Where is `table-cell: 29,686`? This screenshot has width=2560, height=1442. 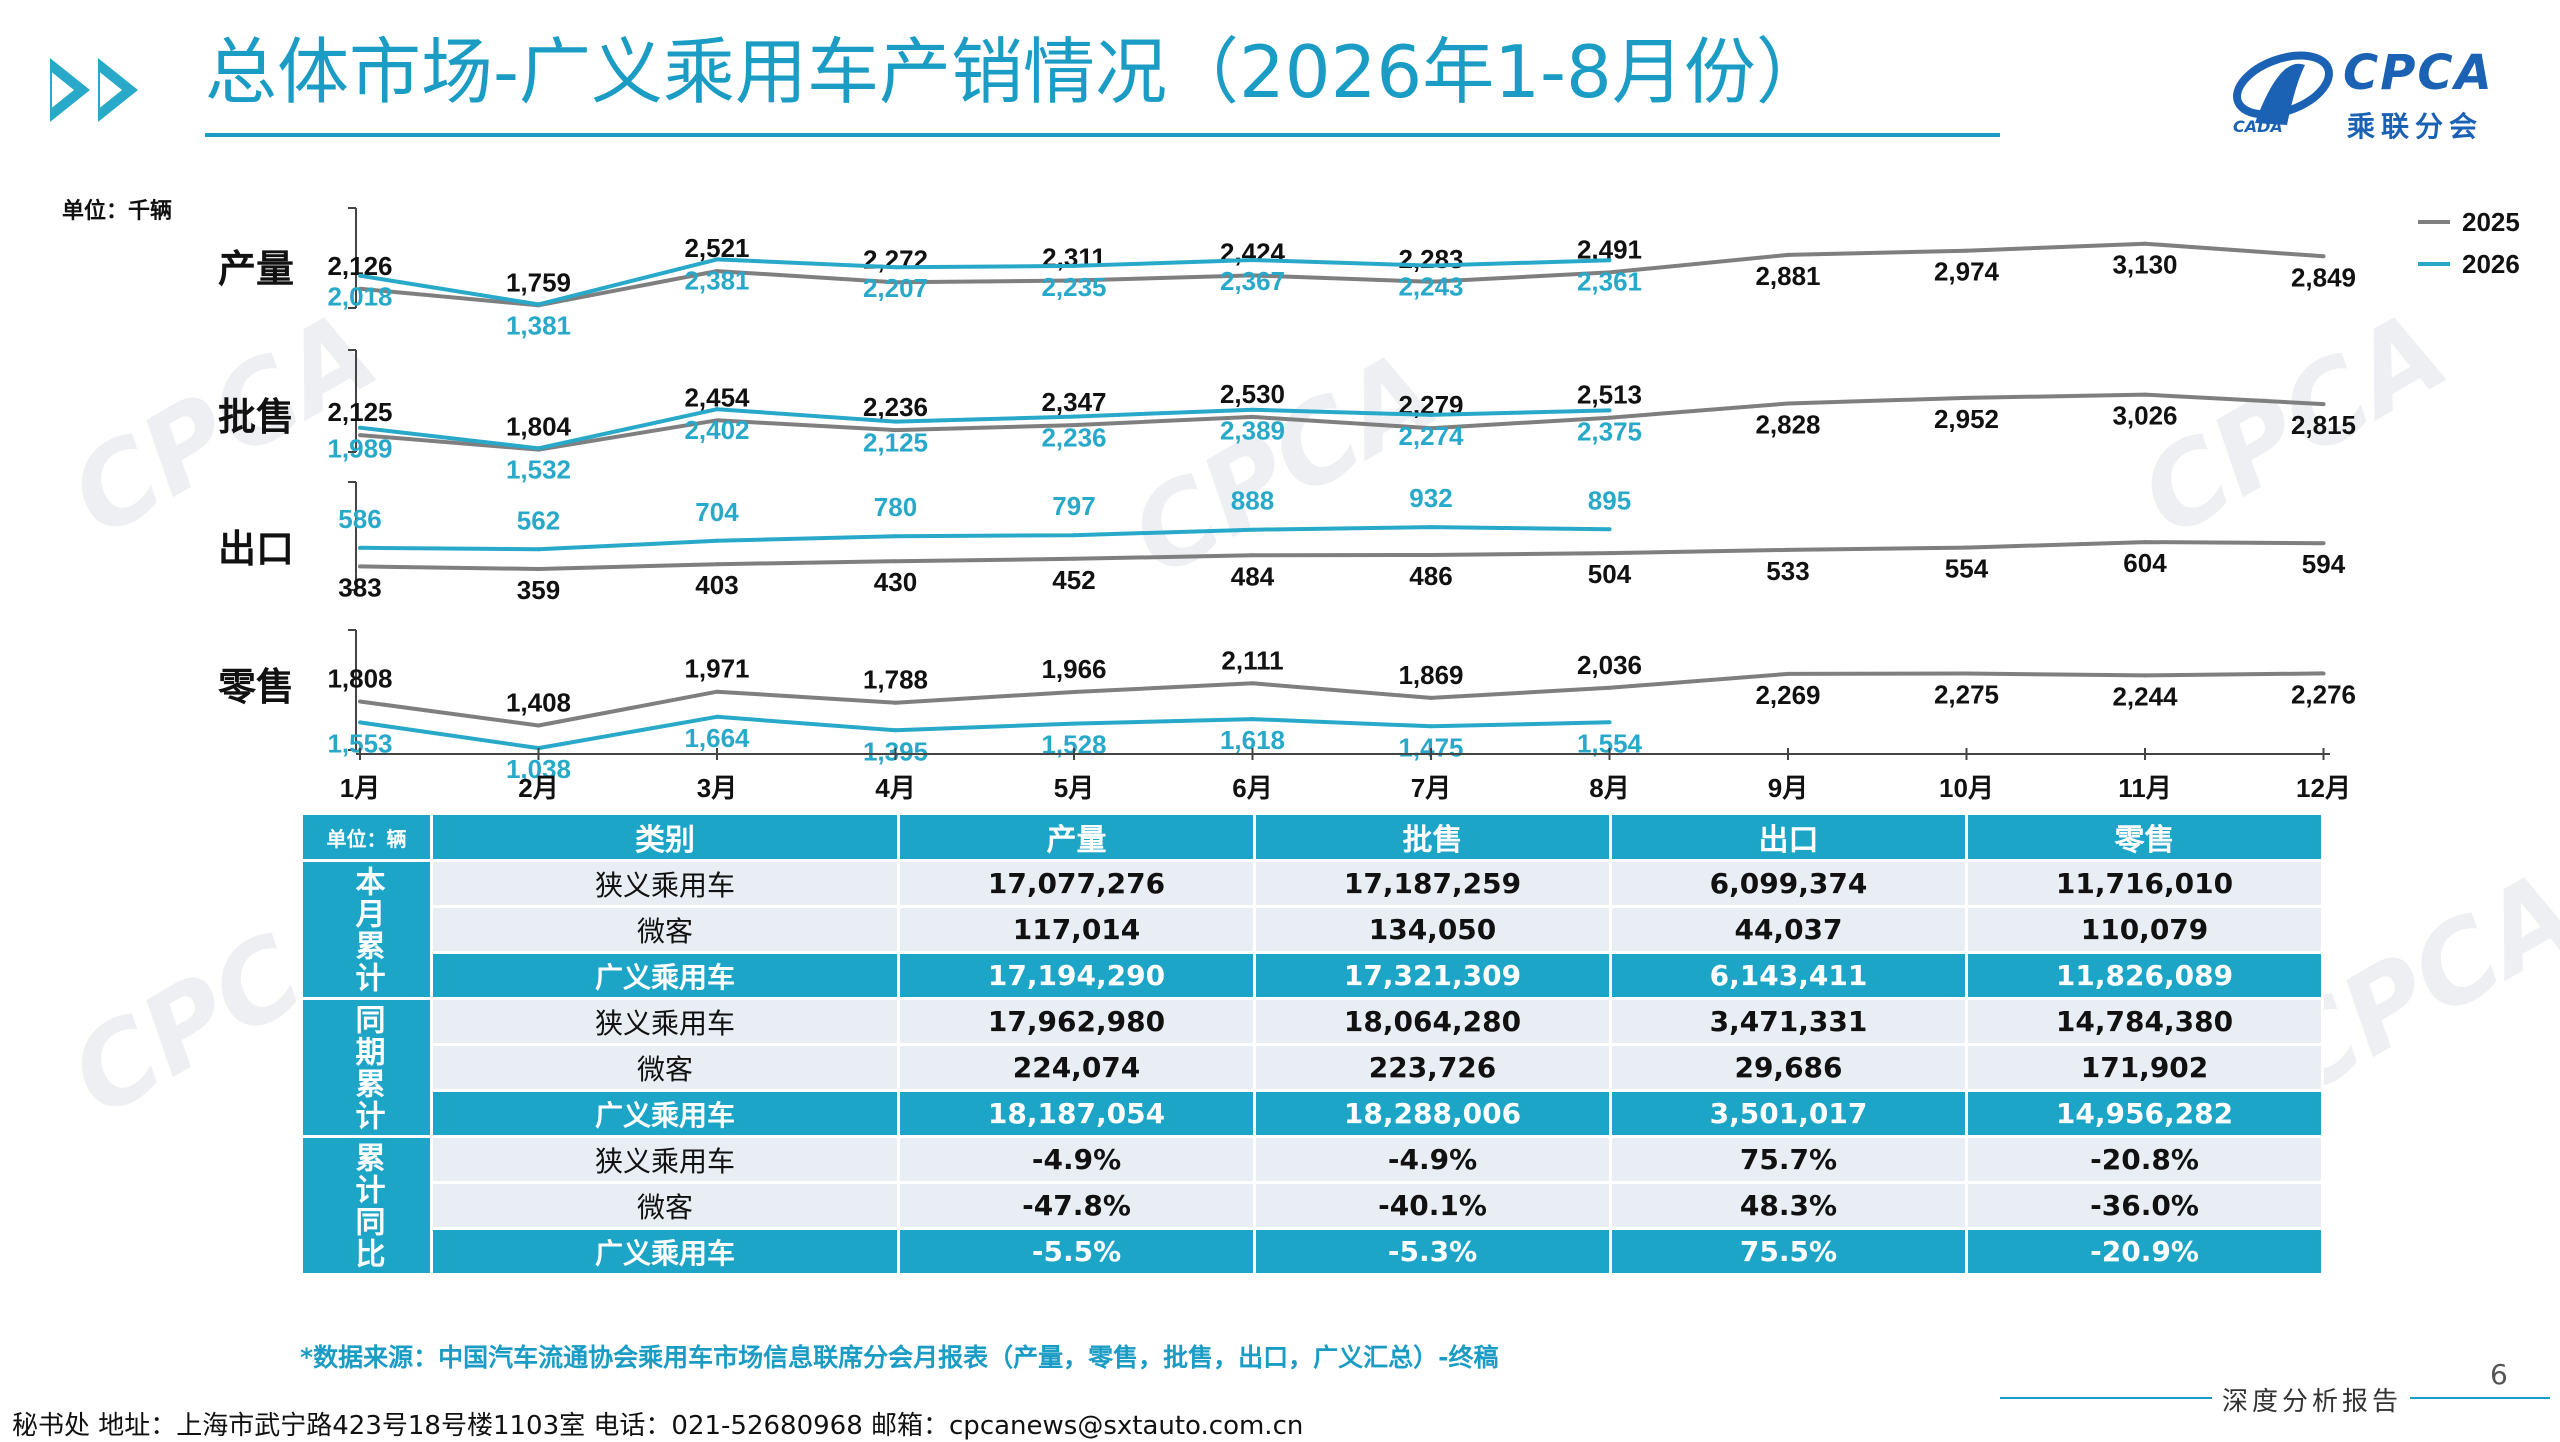 table-cell: 29,686 is located at coordinates (1788, 1067).